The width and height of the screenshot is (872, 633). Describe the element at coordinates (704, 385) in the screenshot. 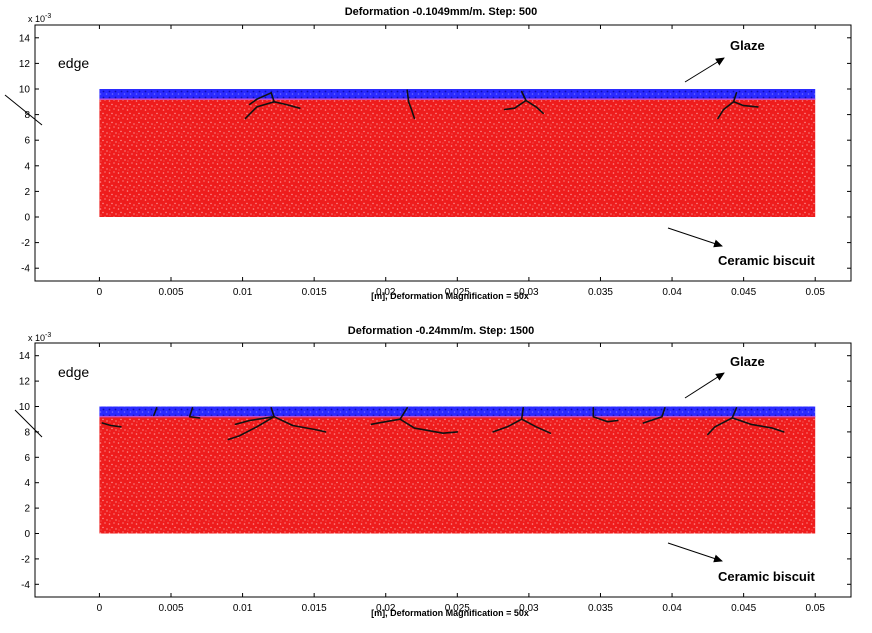

I see `panel-2-glaze-arrow` at that location.